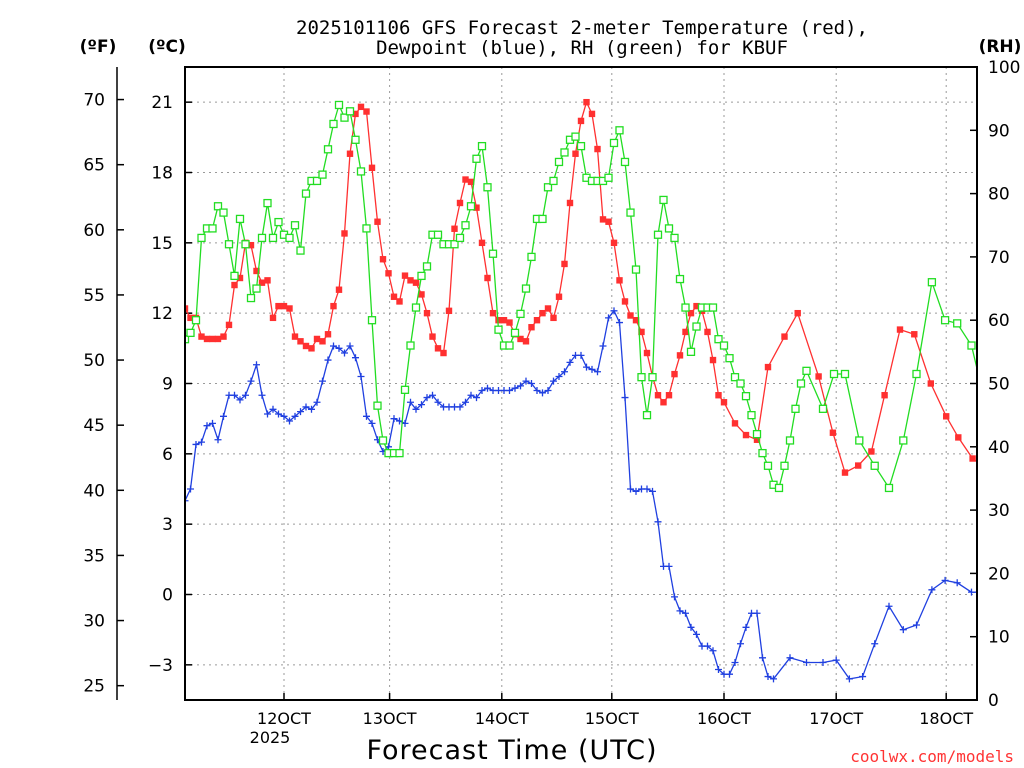 The image size is (1024, 768). Describe the element at coordinates (836, 718) in the screenshot. I see `x-tick-label: 17OCT` at that location.